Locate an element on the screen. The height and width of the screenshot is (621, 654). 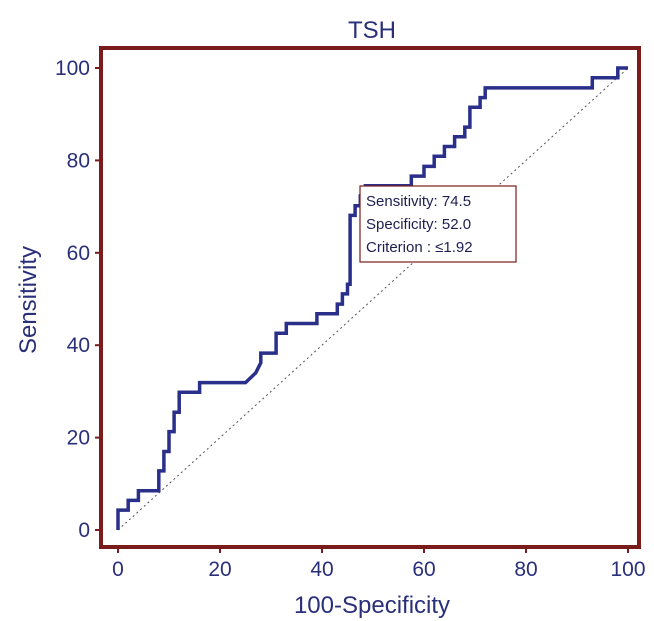
y-axis-ticks: 0 20 40 60 80 100 is located at coordinates (78, 299).